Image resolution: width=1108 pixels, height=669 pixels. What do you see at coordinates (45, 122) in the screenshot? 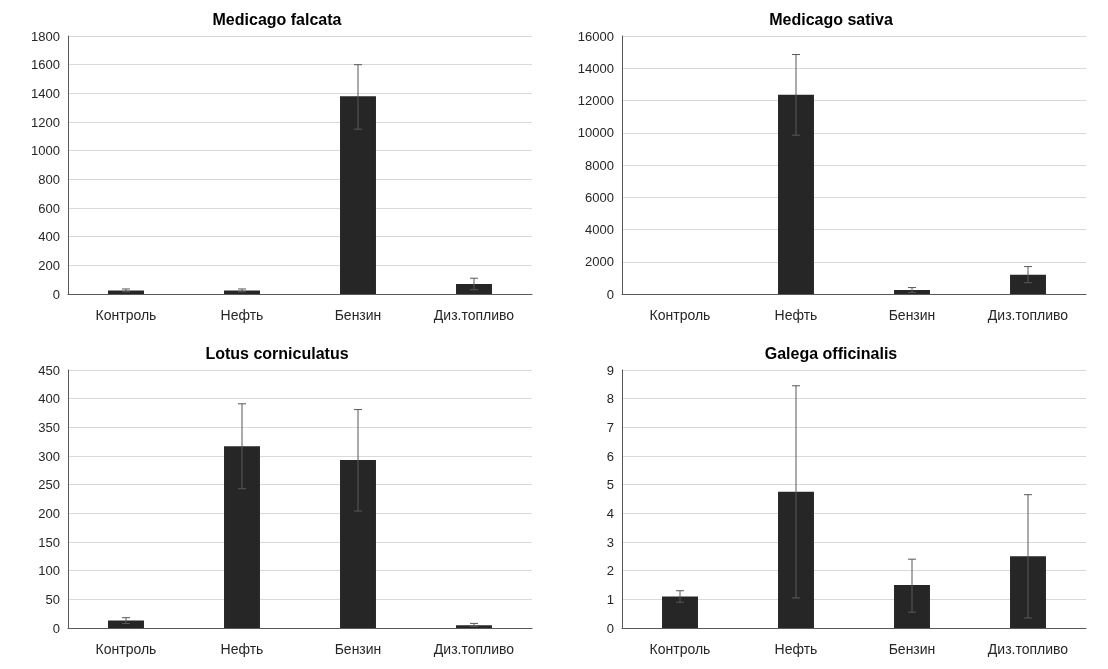
I see `y-tick-label: 1200` at bounding box center [45, 122].